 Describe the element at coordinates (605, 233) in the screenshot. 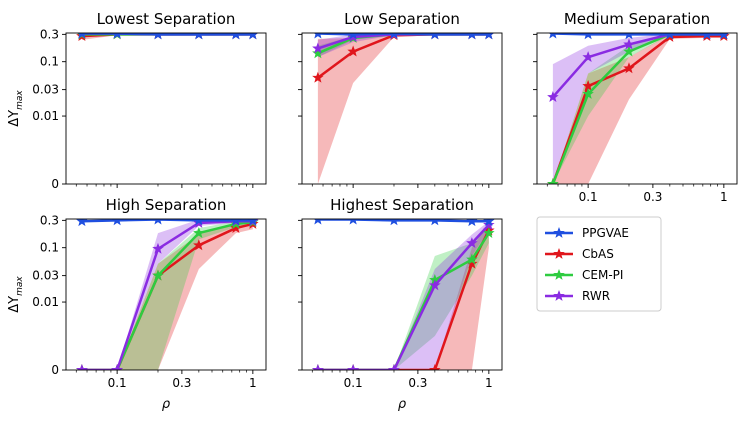

I see `legend-label: PPGVAE` at that location.